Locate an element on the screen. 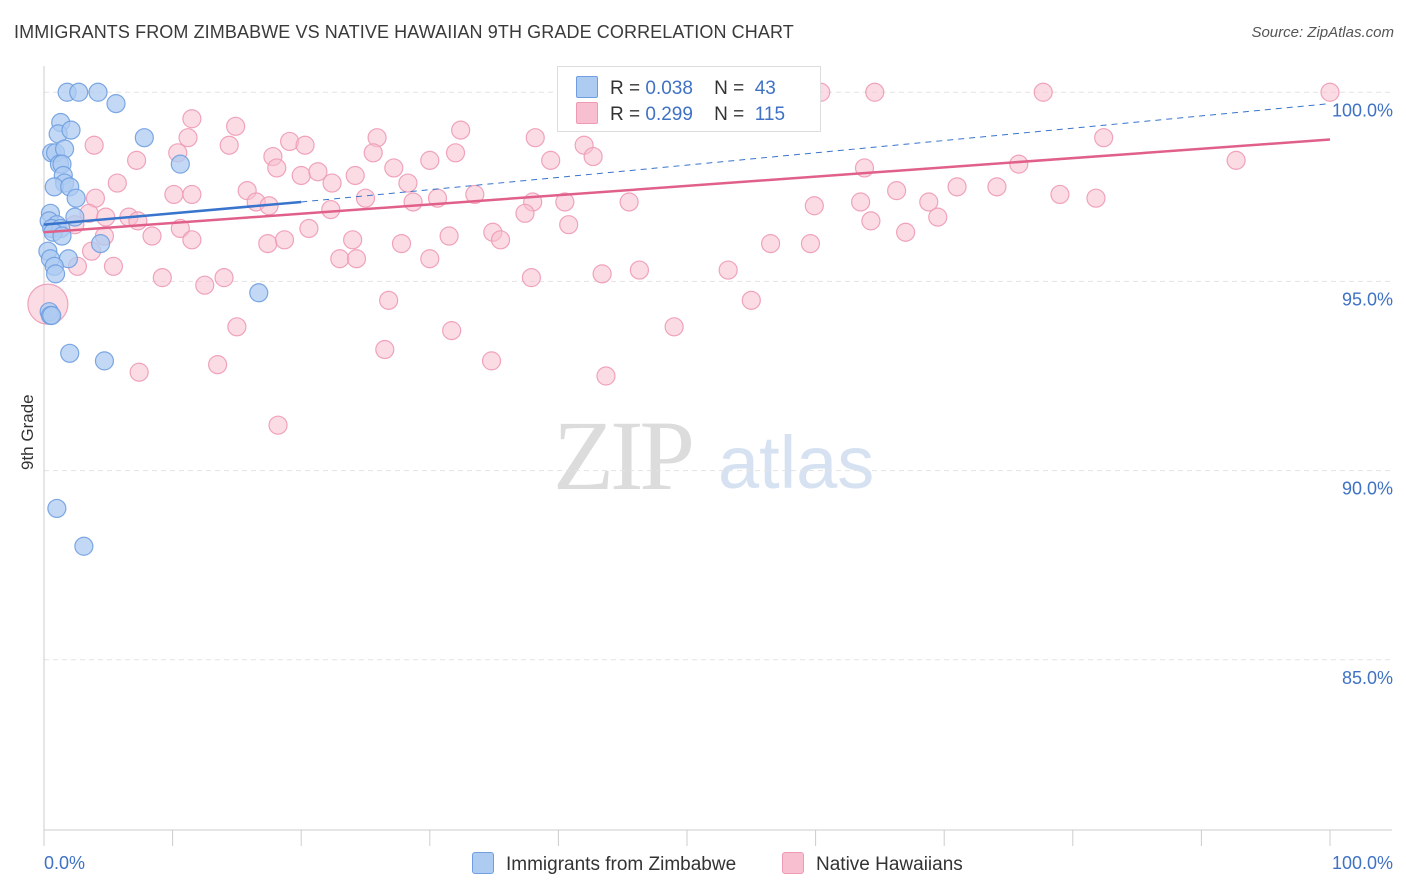 The image size is (1406, 892). bottom-legend-swatch-zimbabwe is located at coordinates (483, 863).